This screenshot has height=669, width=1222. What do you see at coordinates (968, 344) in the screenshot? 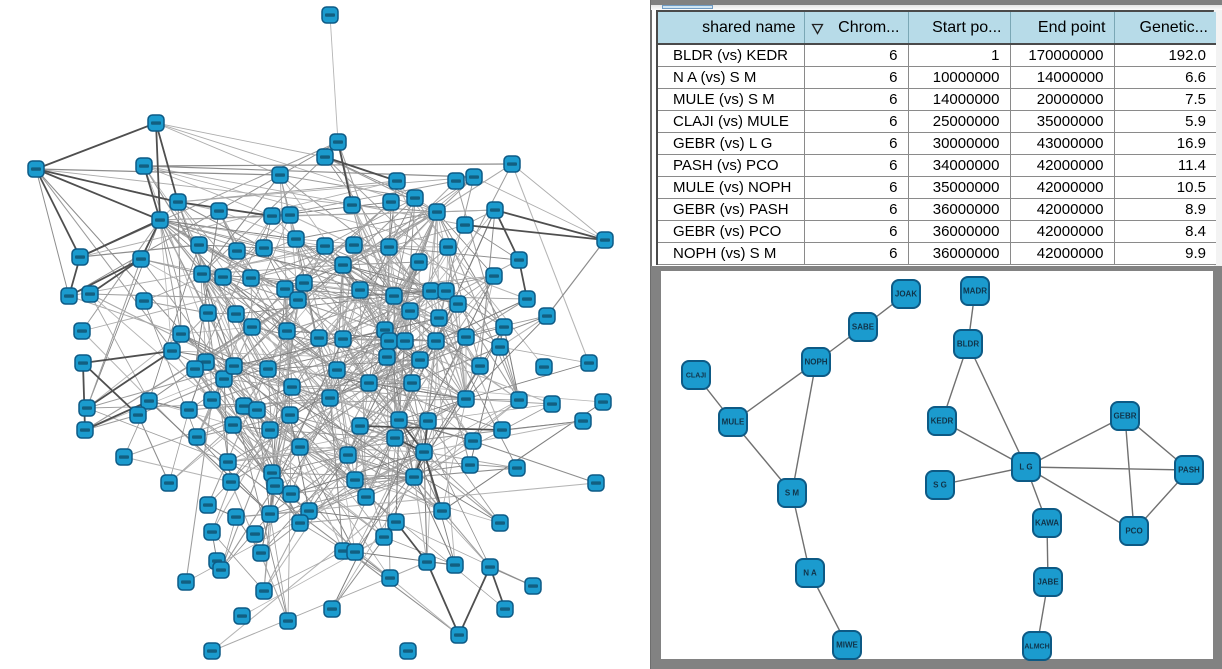
I see `svg-text: BLDR` at bounding box center [968, 344].